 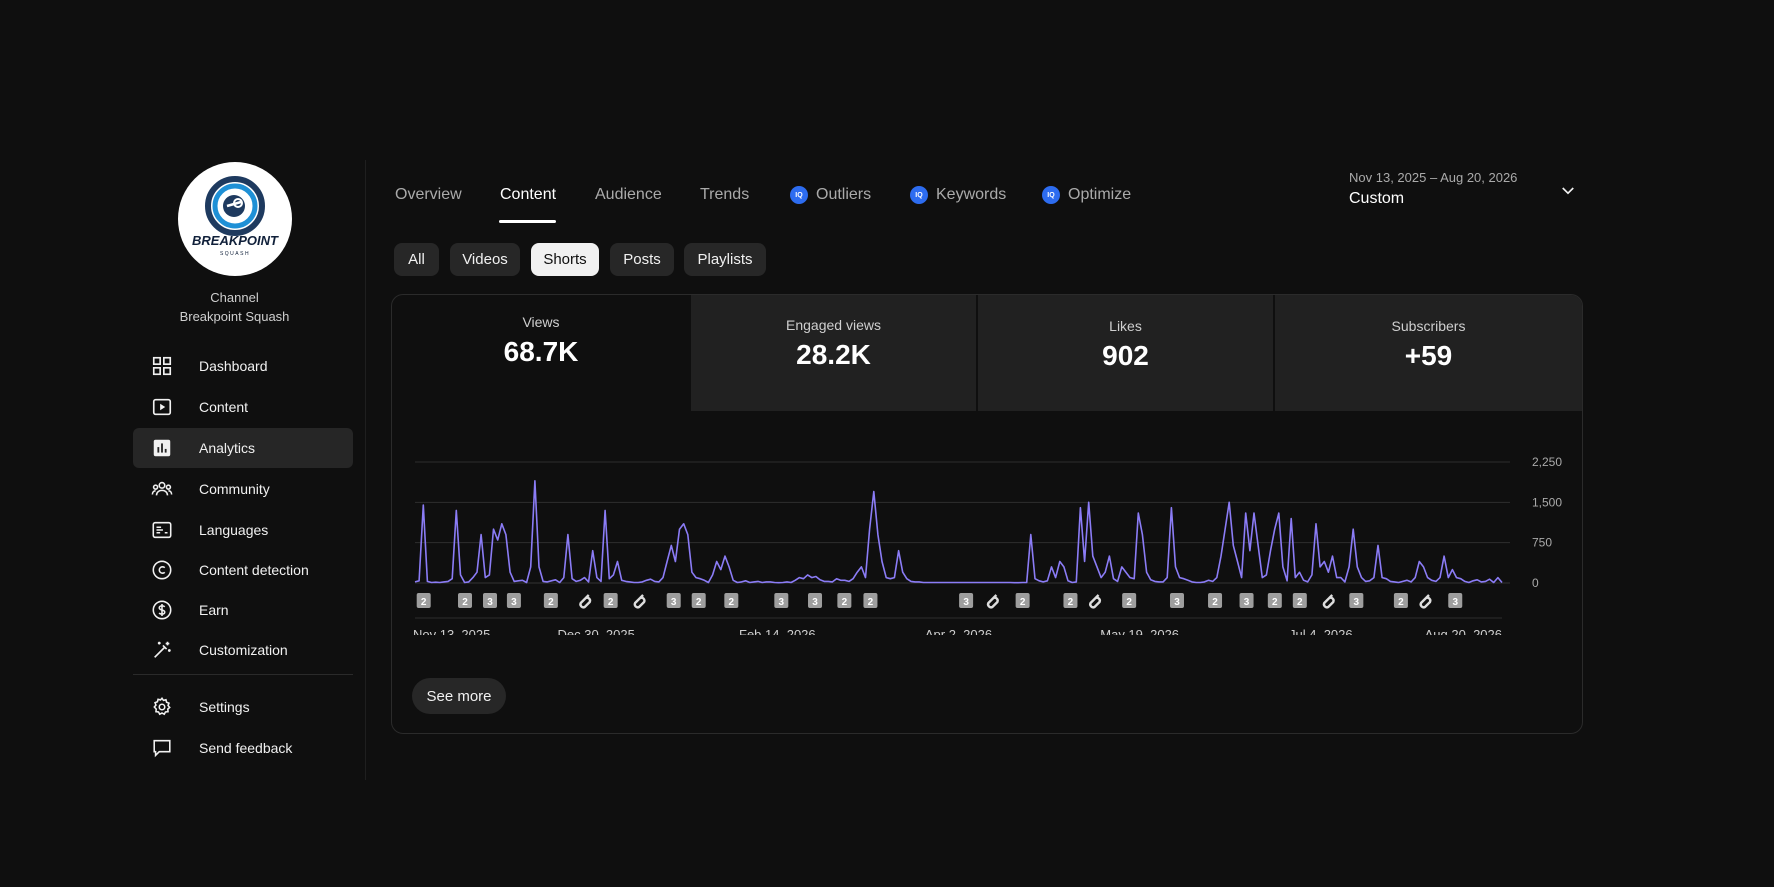 I want to click on see-more-button: See more, so click(x=459, y=696).